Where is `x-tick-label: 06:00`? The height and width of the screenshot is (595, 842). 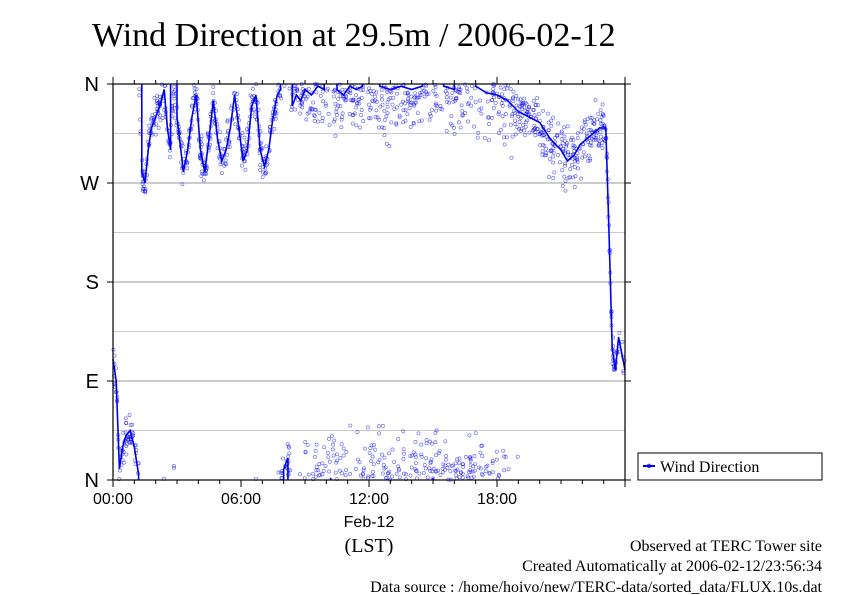 x-tick-label: 06:00 is located at coordinates (241, 499).